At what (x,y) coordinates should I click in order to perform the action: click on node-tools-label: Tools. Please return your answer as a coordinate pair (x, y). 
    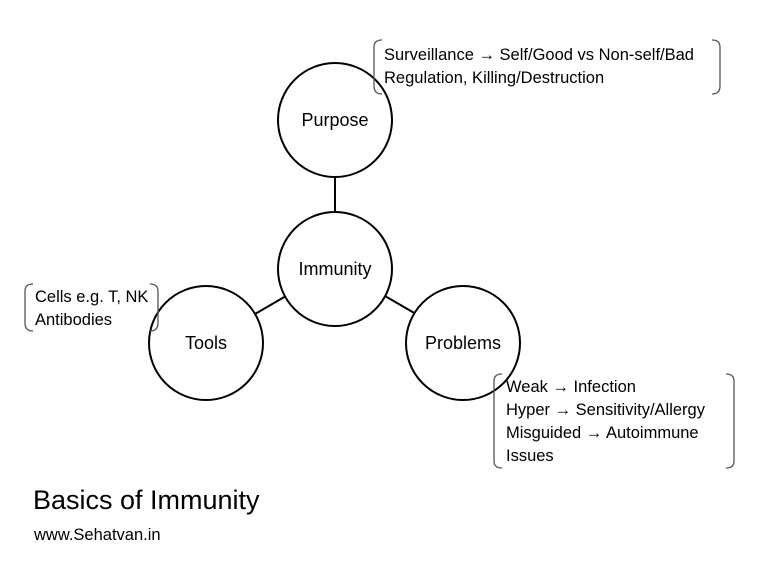
    Looking at the image, I should click on (206, 343).